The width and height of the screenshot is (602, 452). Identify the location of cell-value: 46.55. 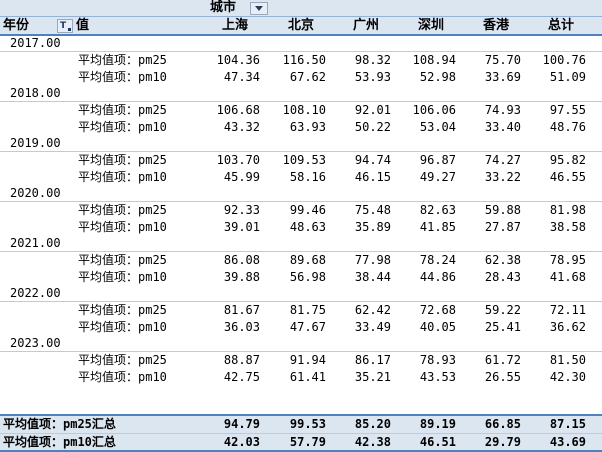
(567, 177).